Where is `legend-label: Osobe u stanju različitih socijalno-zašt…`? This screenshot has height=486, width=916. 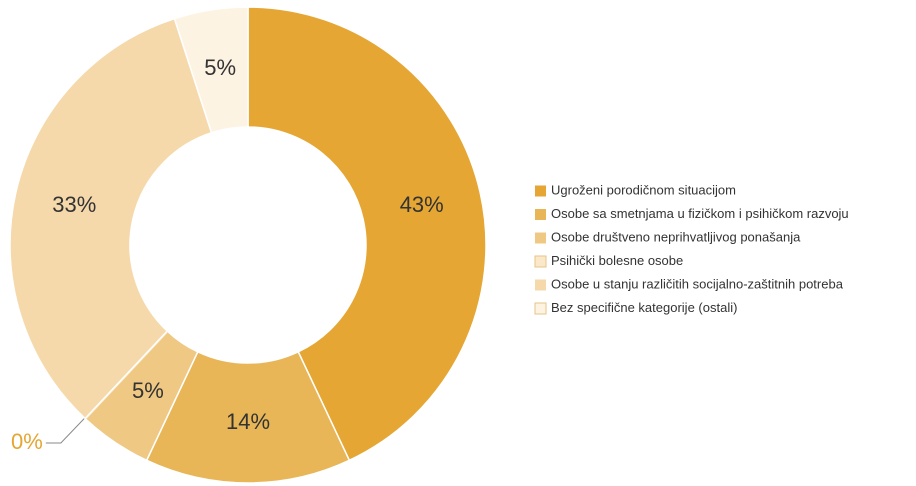
legend-label: Osobe u stanju različitih socijalno-zašt… is located at coordinates (697, 283).